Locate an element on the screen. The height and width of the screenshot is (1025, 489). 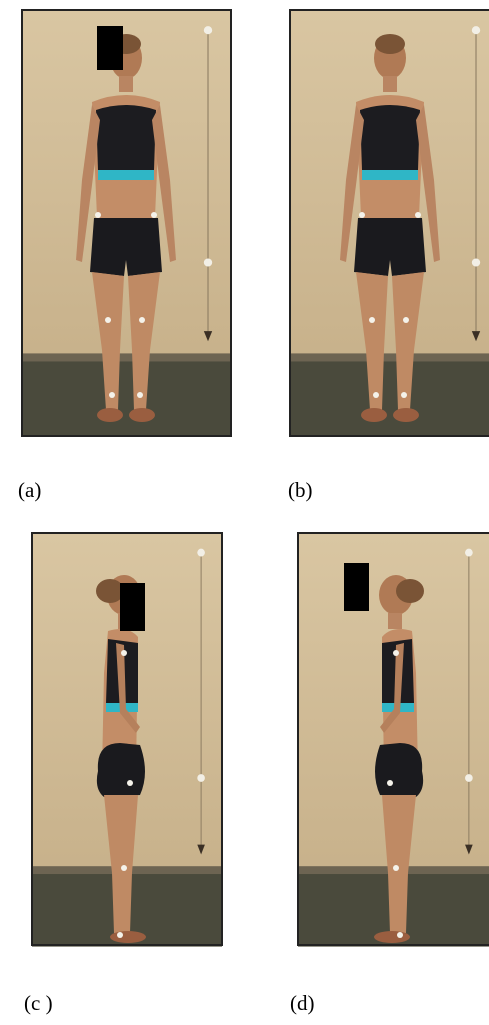
panel-label: (c ) is located at coordinates (38, 1003).